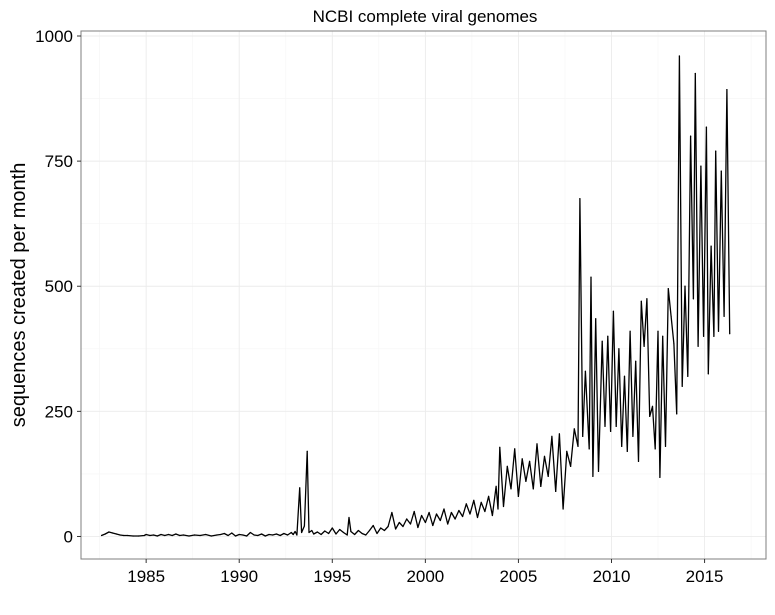 The width and height of the screenshot is (775, 615). I want to click on y-tick-label: 1000, so click(54, 36).